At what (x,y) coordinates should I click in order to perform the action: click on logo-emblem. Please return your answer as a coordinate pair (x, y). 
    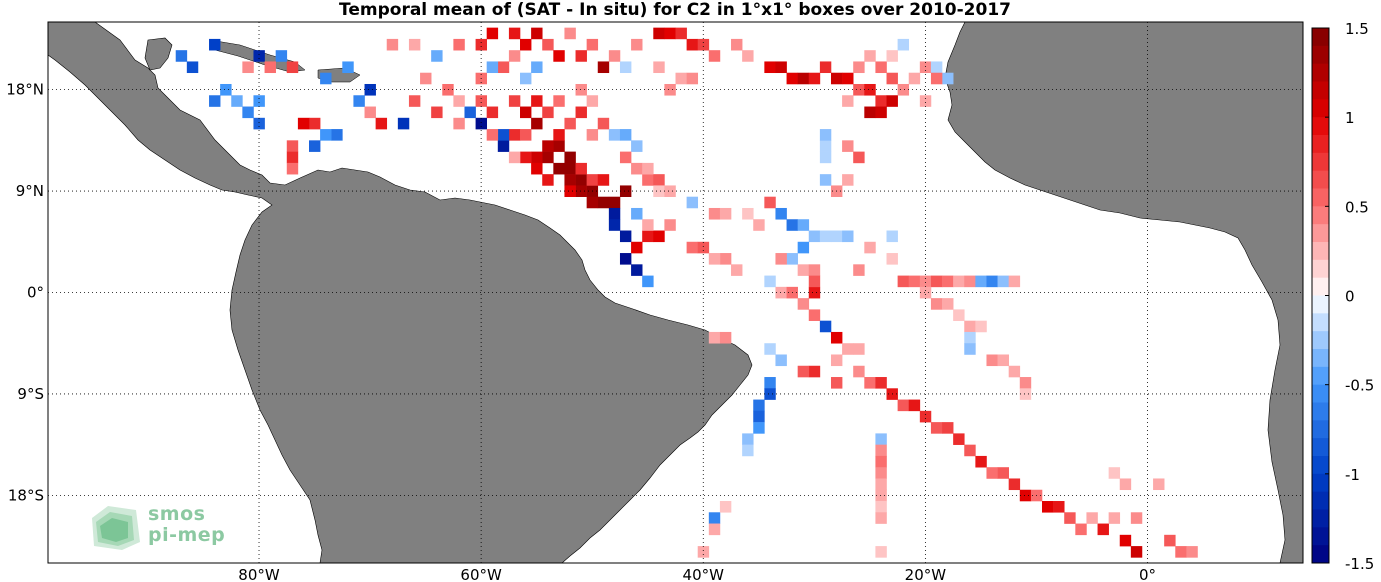
    Looking at the image, I should click on (116, 528).